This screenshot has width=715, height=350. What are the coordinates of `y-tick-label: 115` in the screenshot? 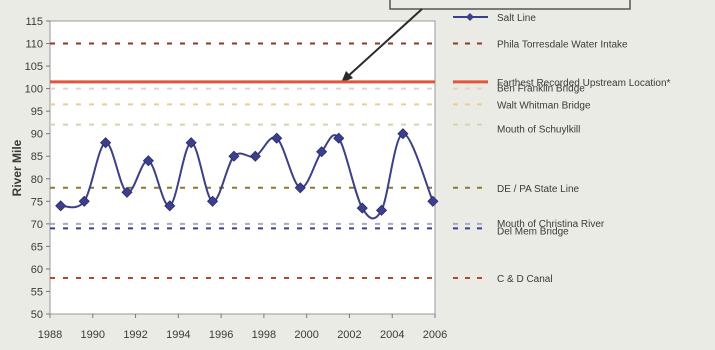 It's located at (34, 22).